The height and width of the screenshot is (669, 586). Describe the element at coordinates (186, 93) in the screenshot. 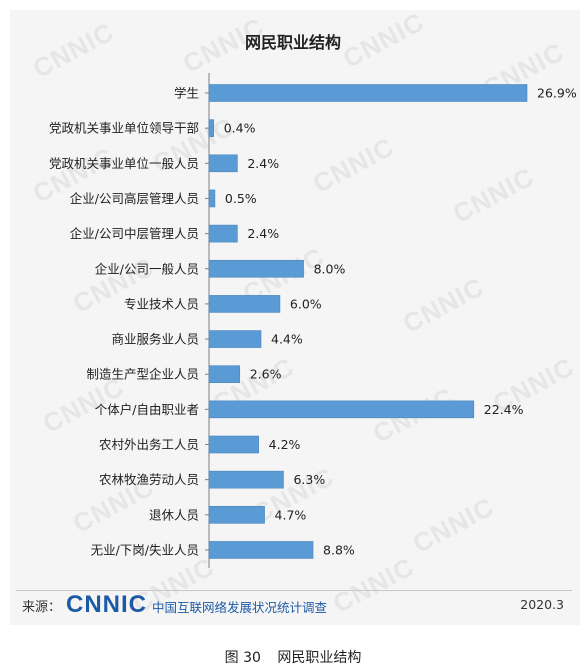

I see `category-label: 学生` at that location.